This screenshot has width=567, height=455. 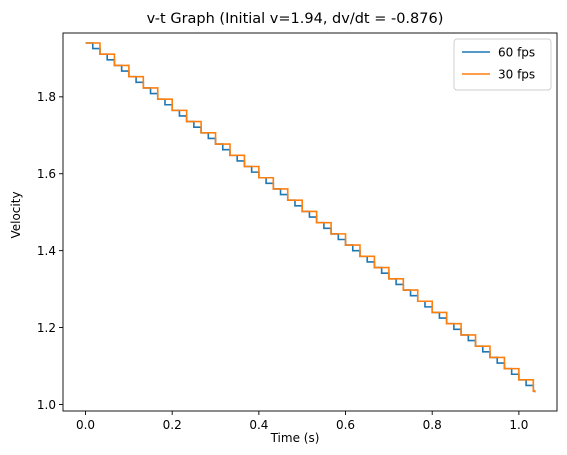 I want to click on y-axis-label: Velocity, so click(x=16, y=214).